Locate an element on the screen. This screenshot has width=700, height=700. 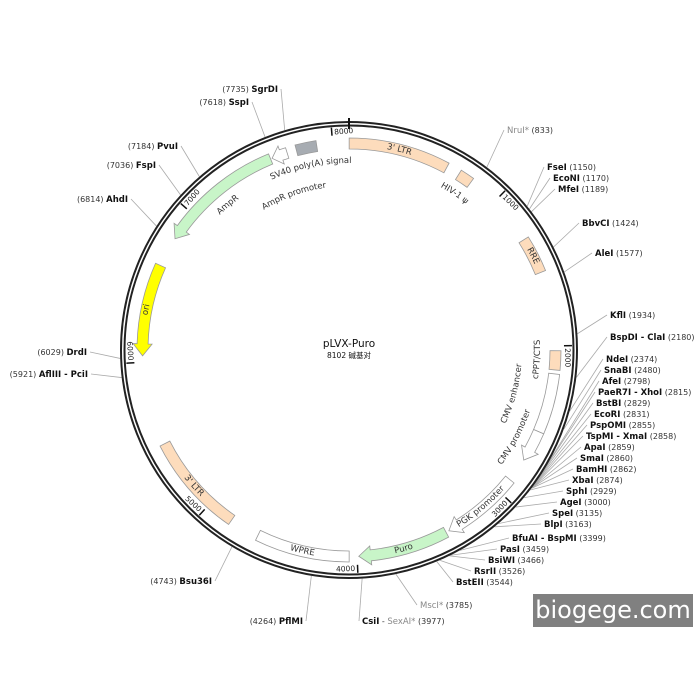
feature-ampr: AmpR is located at coordinates (265, 244).